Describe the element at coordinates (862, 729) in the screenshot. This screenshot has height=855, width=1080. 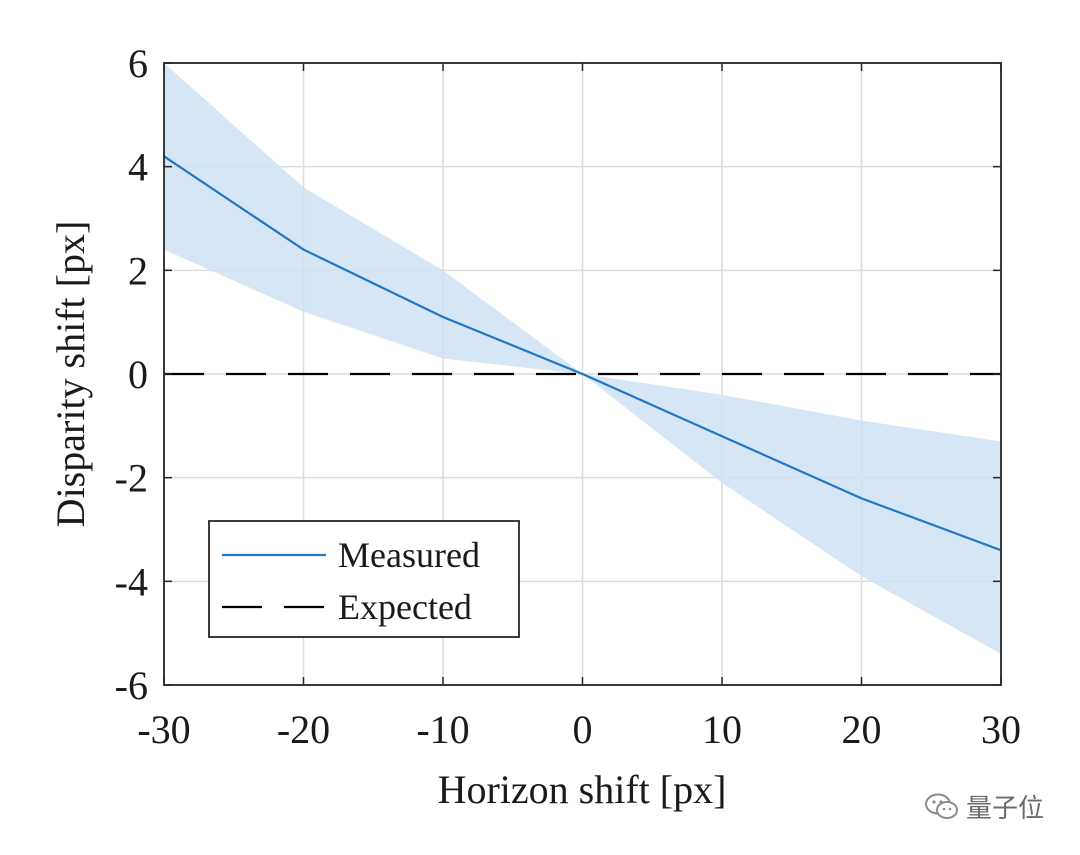
I see `x-tick-label: 20` at that location.